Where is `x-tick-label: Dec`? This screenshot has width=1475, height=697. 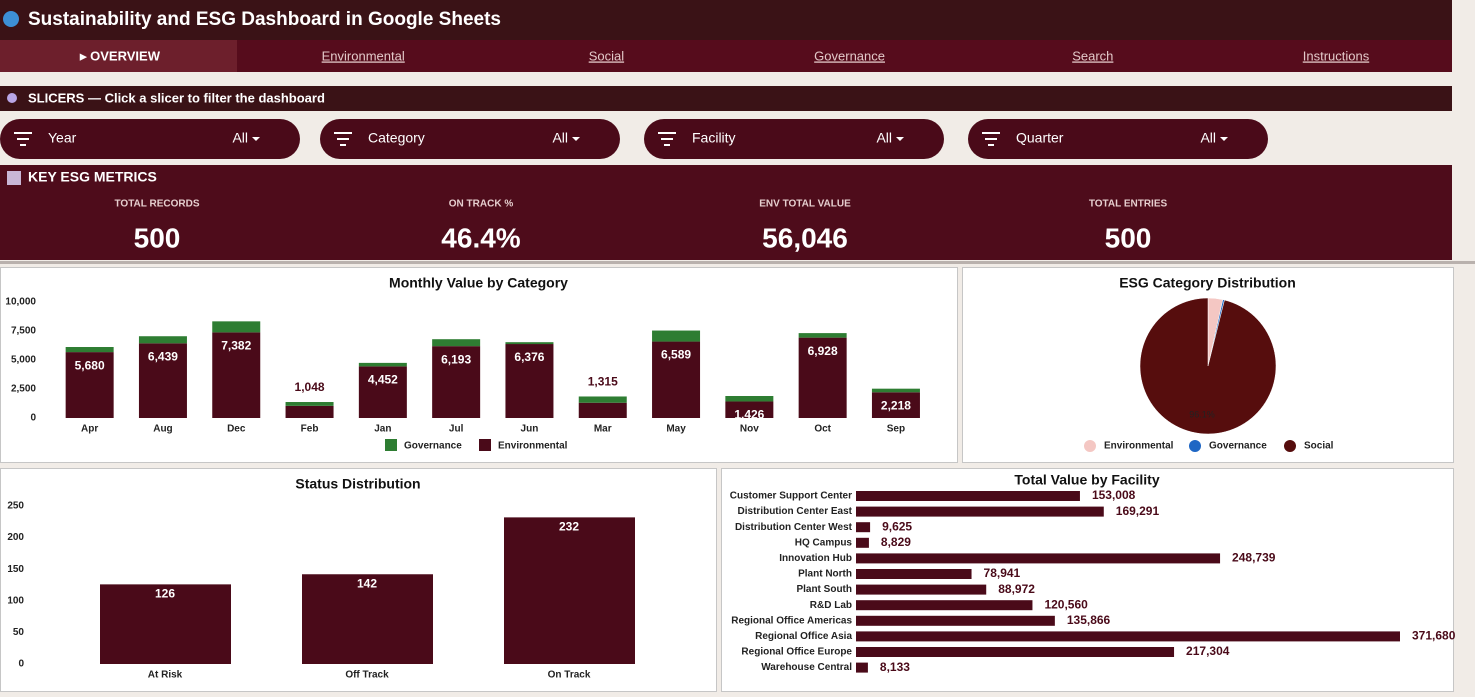
x-tick-label: Dec is located at coordinates (236, 429).